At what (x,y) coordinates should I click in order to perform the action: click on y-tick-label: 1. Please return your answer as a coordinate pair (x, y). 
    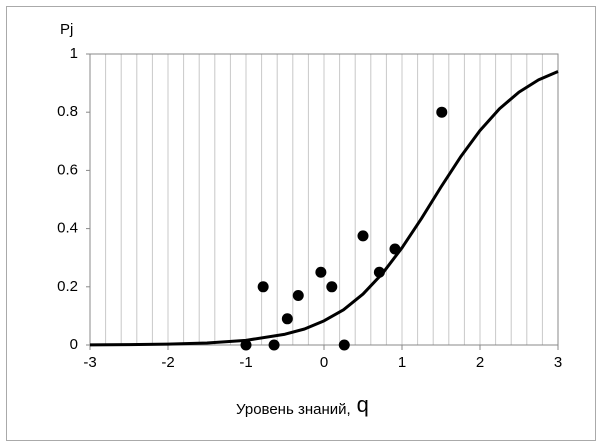
    Looking at the image, I should click on (74, 53).